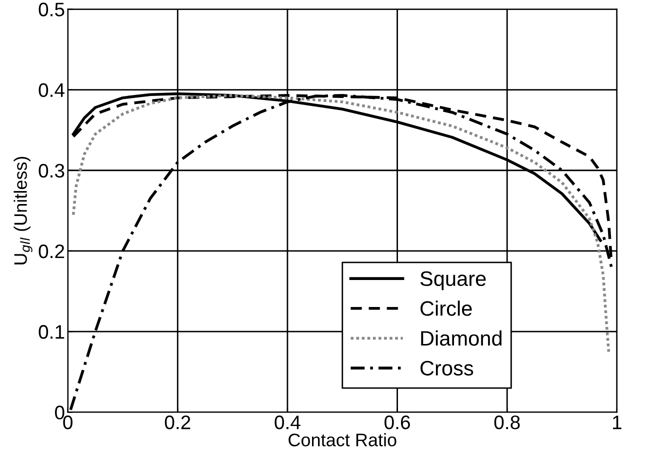 This screenshot has width=646, height=458. I want to click on y-tick-label: 0.4, so click(51, 90).